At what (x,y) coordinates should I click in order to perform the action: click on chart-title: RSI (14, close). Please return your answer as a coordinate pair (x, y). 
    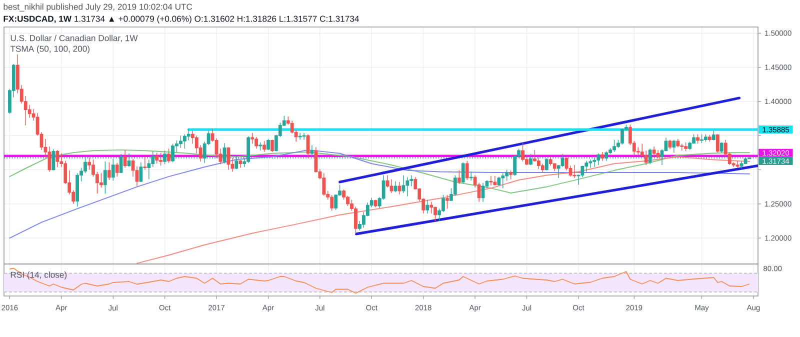
    Looking at the image, I should click on (38, 275).